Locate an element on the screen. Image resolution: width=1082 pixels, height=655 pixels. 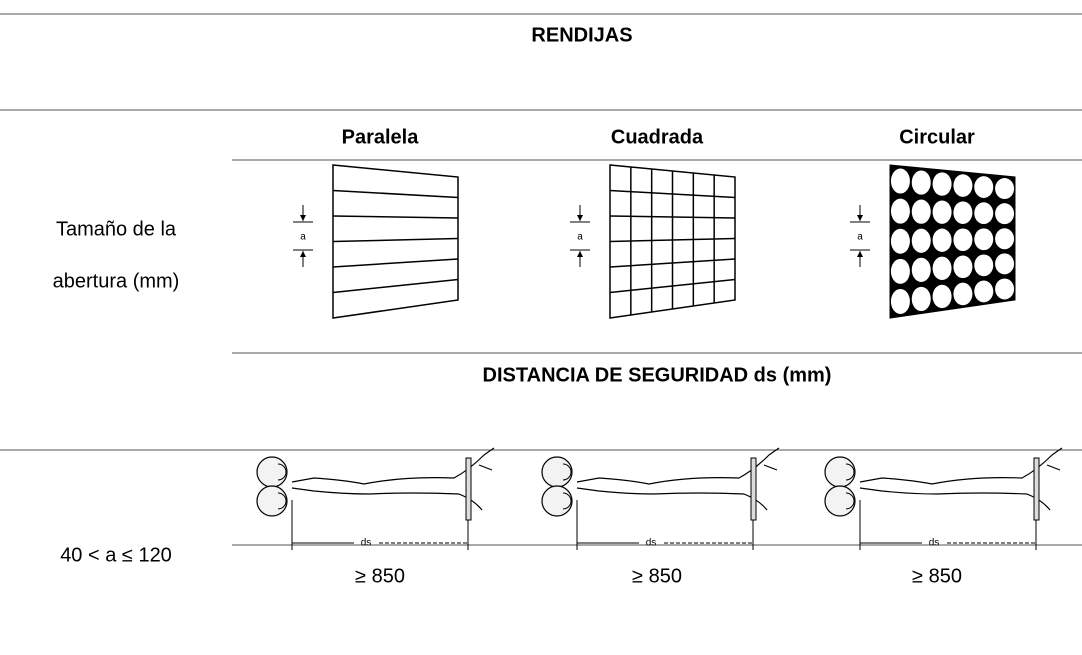
column-header: Circular is located at coordinates (937, 137).